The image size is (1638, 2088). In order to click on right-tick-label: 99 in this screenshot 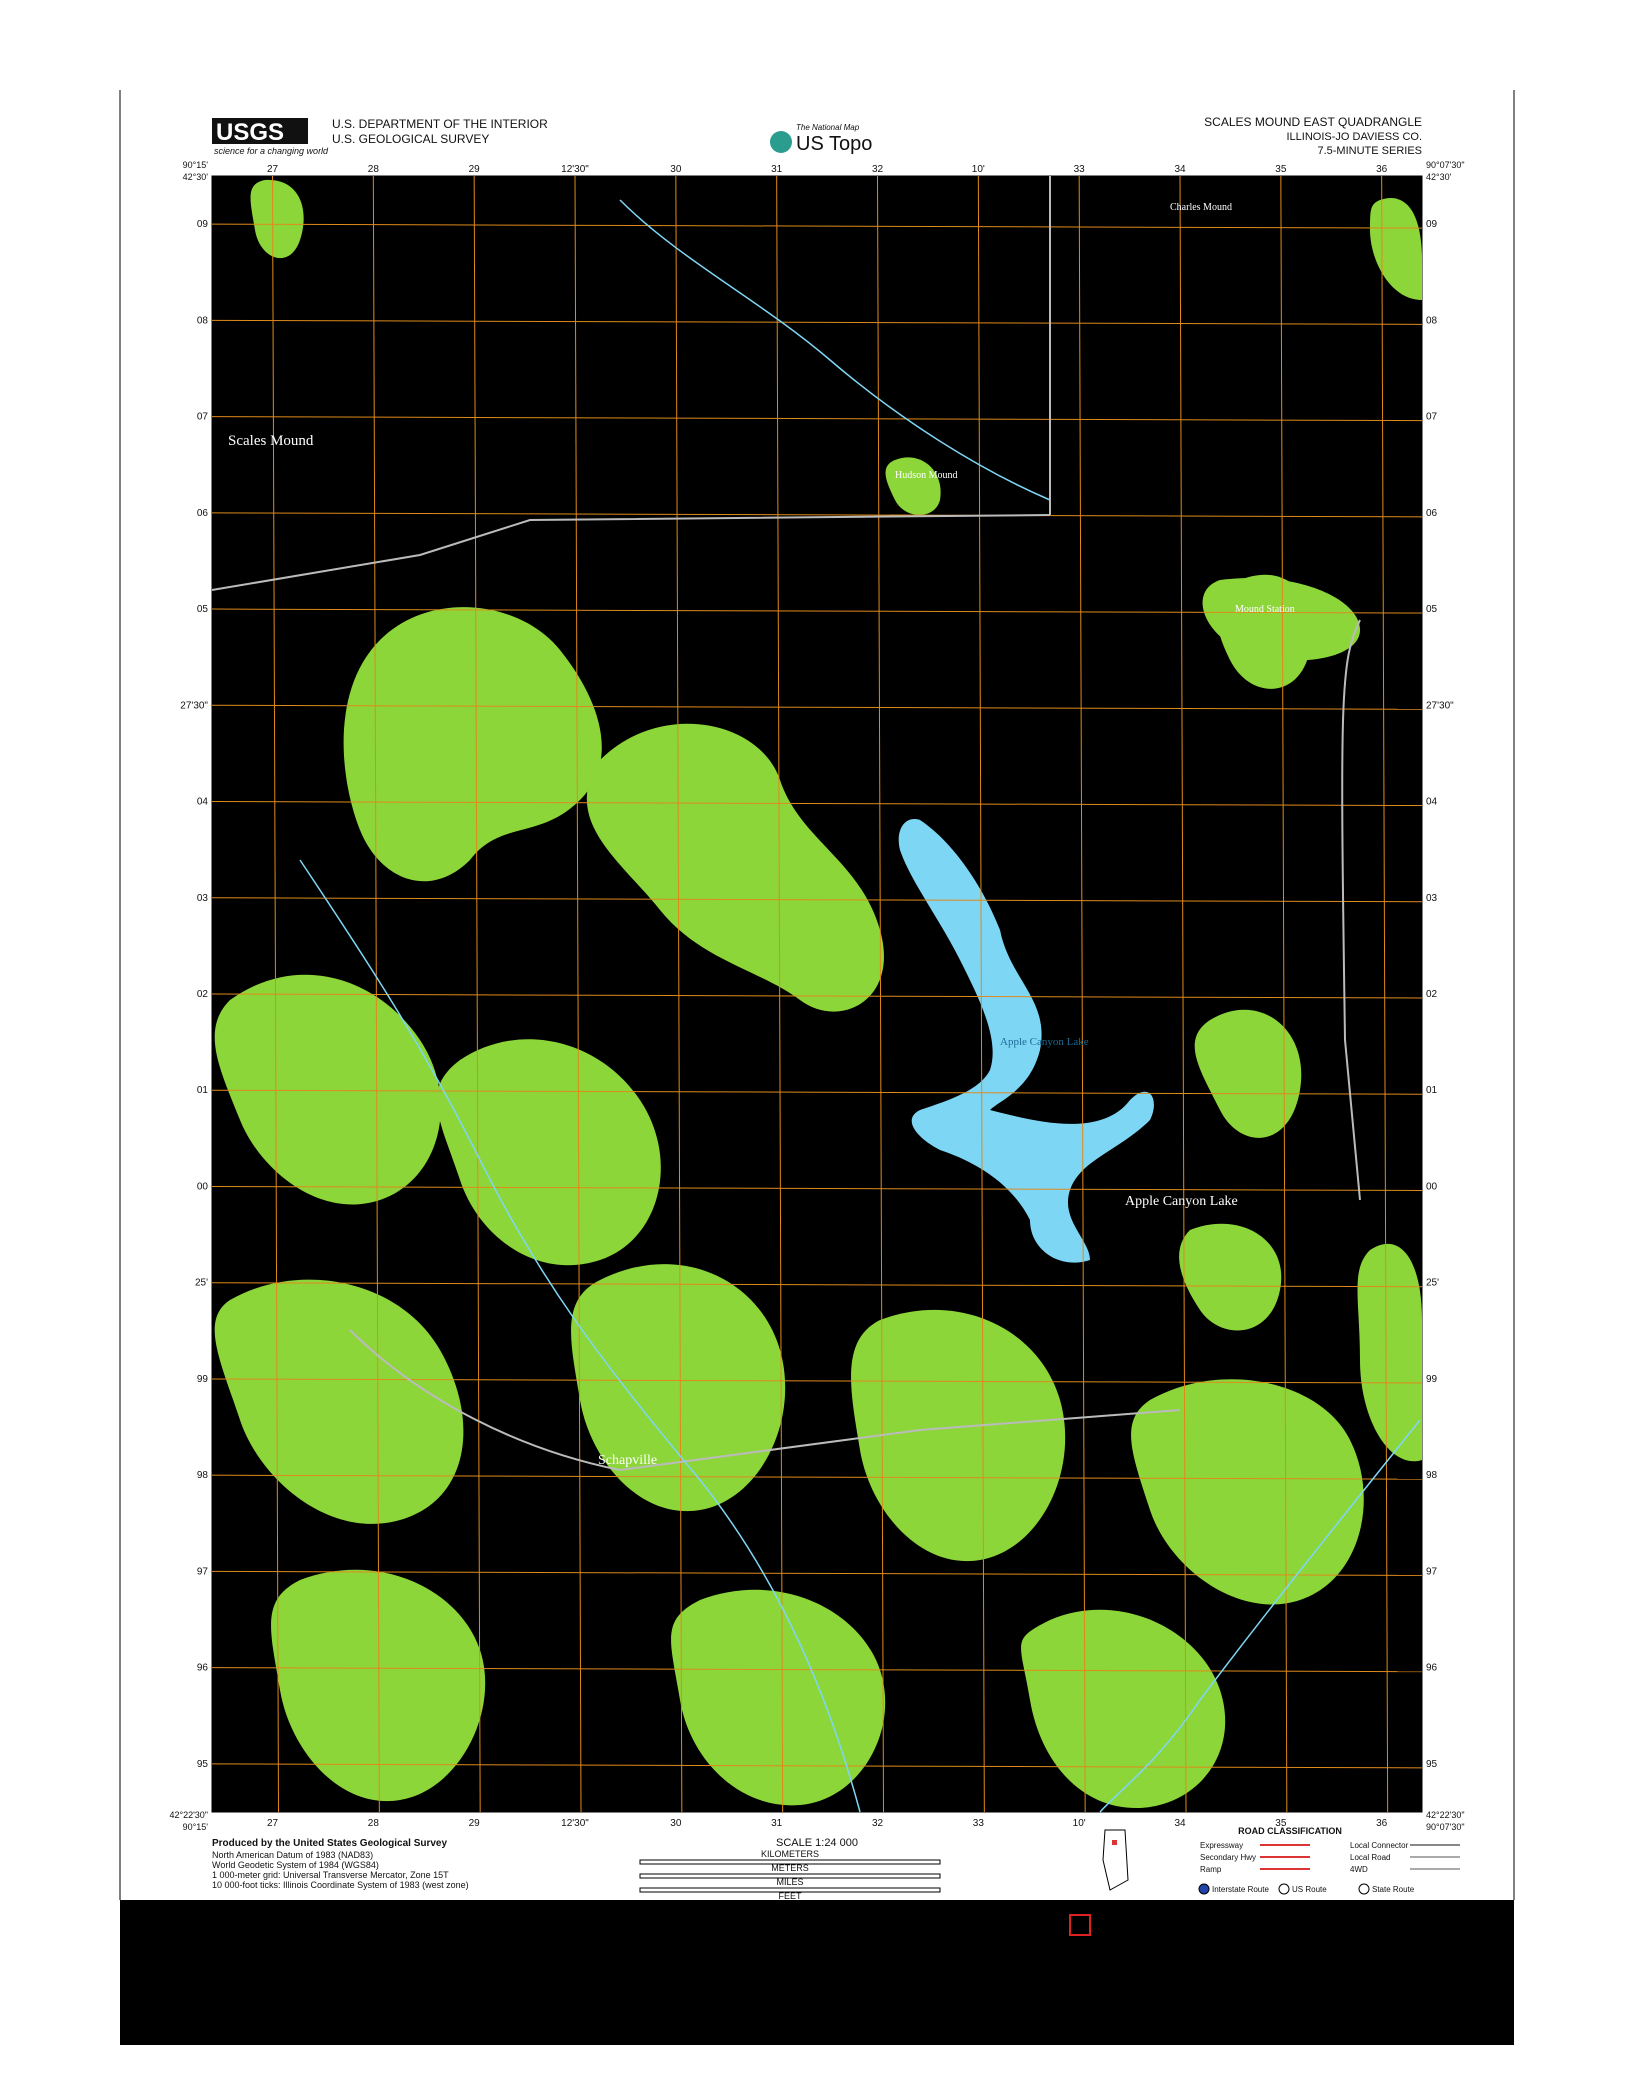, I will do `click(1432, 1379)`.